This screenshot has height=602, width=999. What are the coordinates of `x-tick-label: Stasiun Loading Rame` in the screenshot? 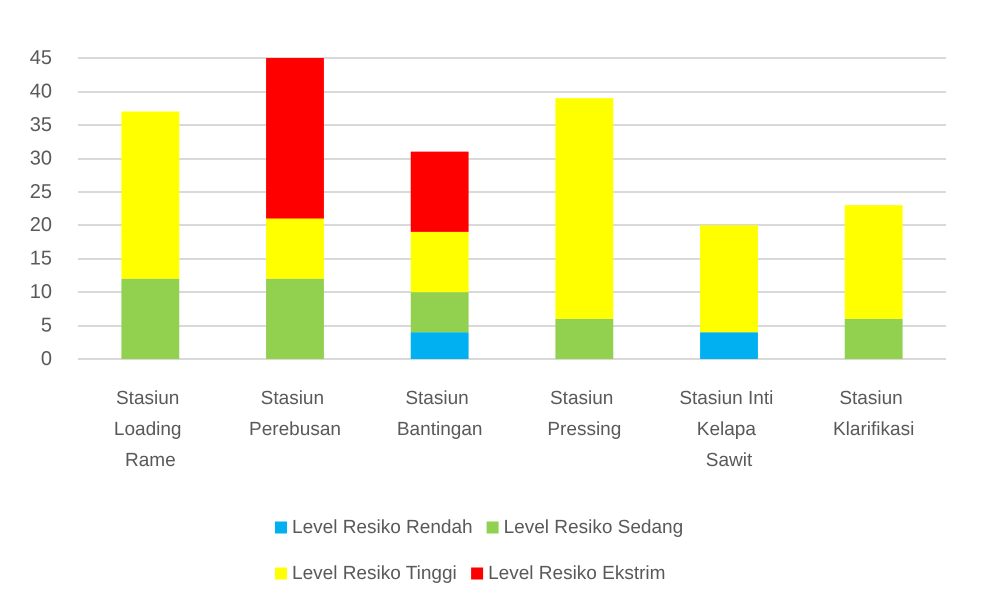 It's located at (150, 429).